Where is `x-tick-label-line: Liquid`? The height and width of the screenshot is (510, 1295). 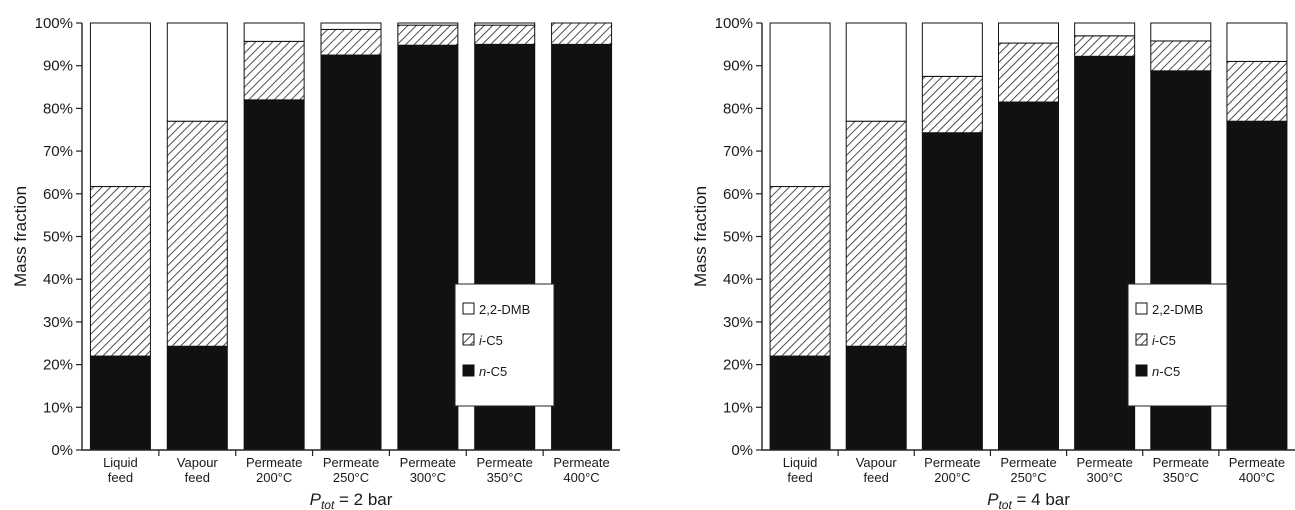
x-tick-label-line: Liquid is located at coordinates (800, 462).